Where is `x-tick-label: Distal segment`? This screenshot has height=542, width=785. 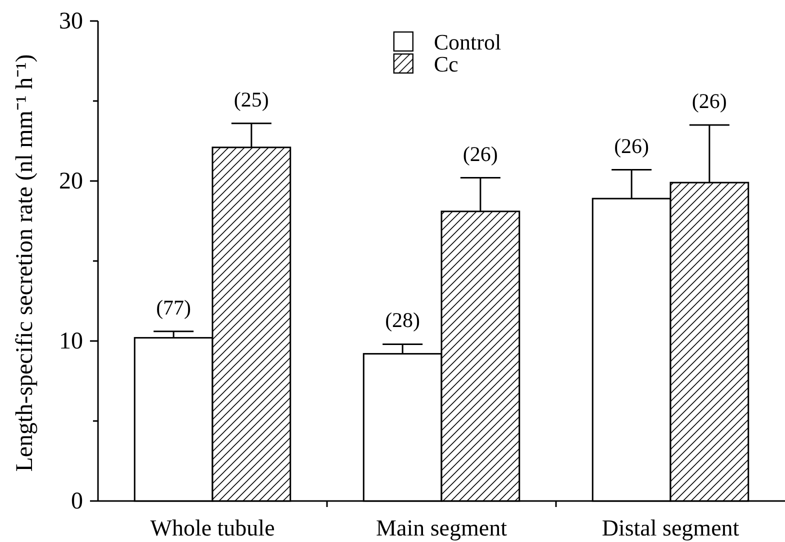
x-tick-label: Distal segment is located at coordinates (671, 527).